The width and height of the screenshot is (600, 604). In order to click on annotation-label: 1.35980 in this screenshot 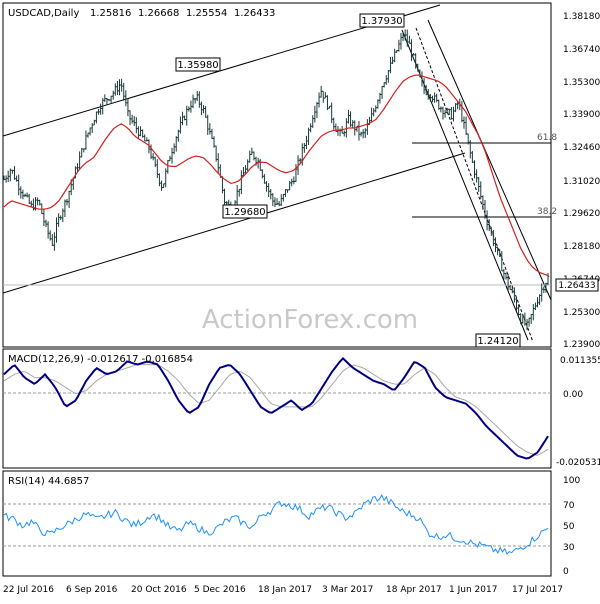, I will do `click(197, 65)`.